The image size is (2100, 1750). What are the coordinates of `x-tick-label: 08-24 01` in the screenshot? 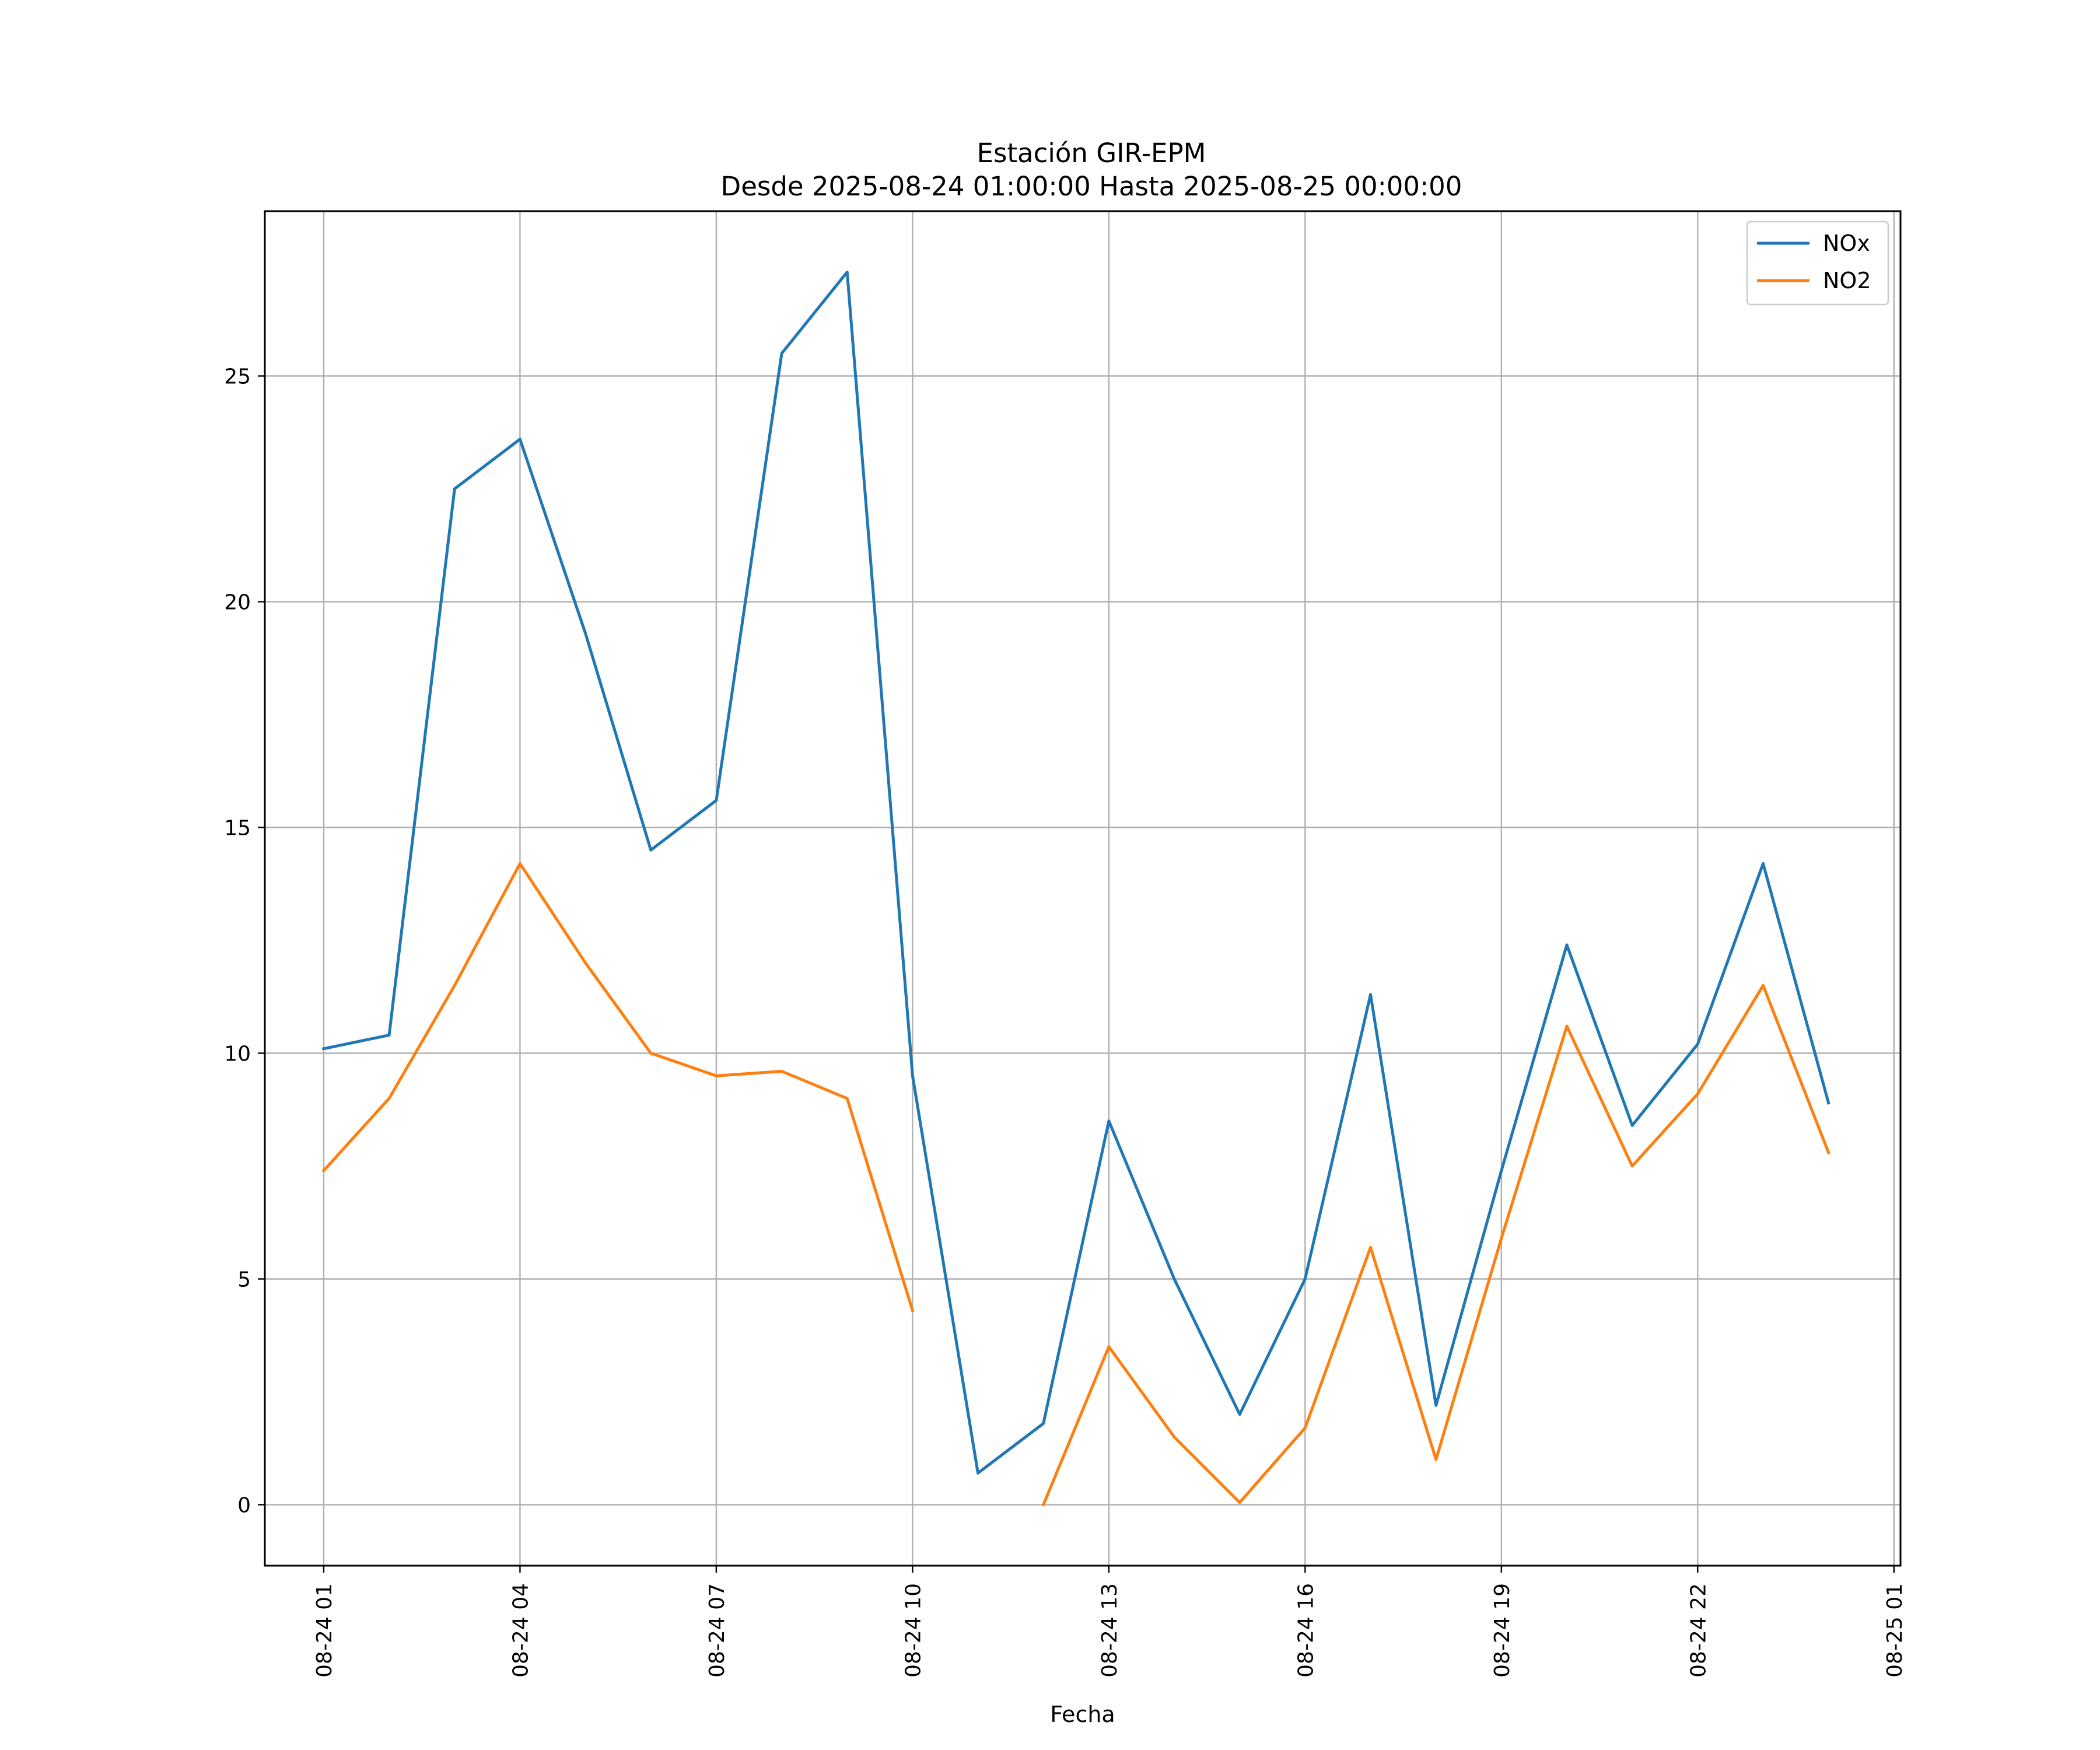 It's located at (325, 1630).